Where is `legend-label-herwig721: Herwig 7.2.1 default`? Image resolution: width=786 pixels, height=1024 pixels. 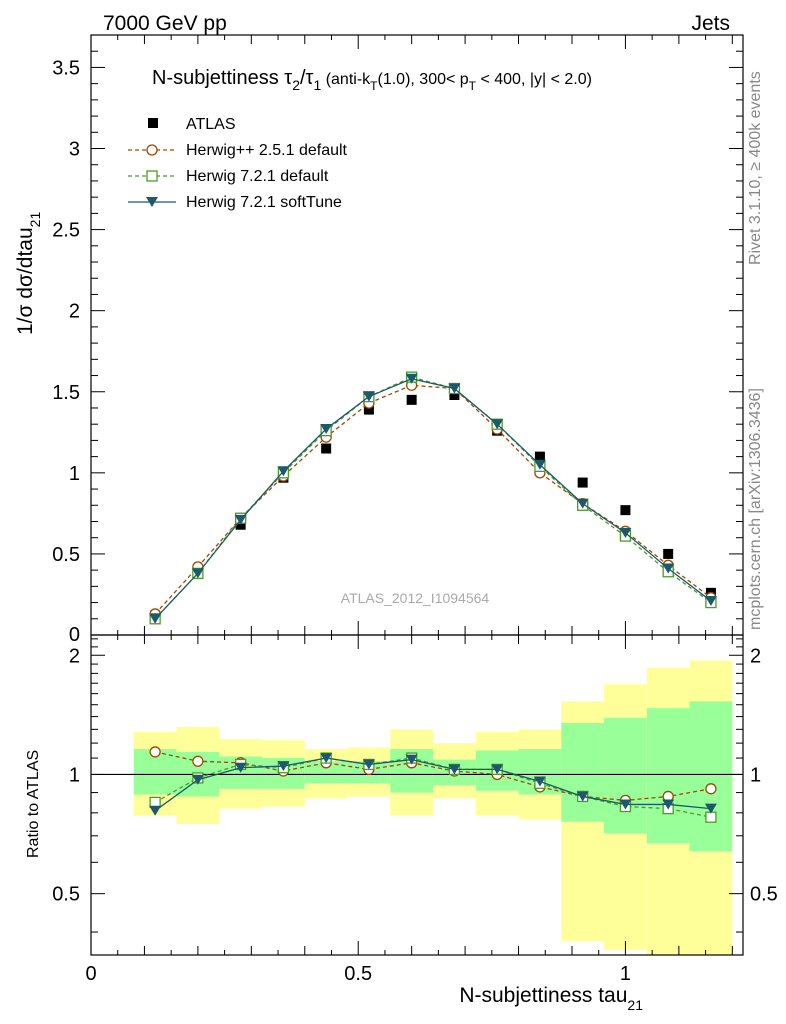 legend-label-herwig721: Herwig 7.2.1 default is located at coordinates (257, 176).